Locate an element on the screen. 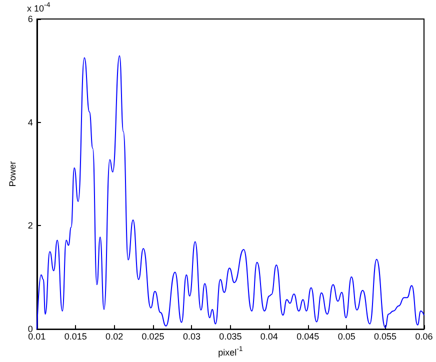 The width and height of the screenshot is (436, 362). y-tick-label: 6 is located at coordinates (30, 19).